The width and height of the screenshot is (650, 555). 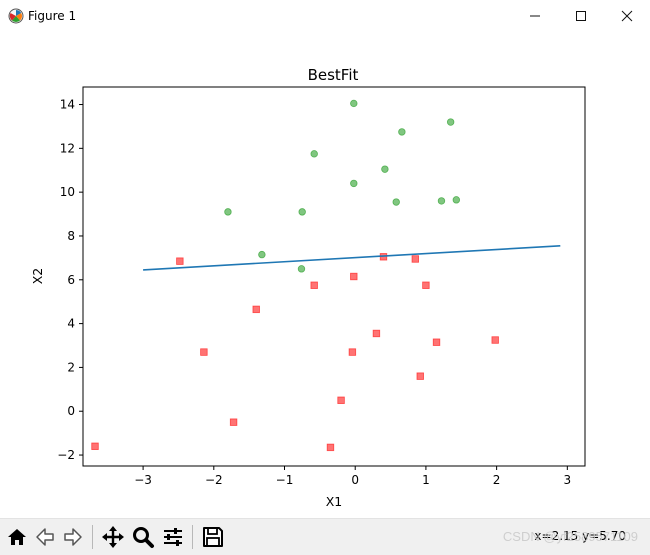 I want to click on window-title: Figure 1, so click(x=52, y=16).